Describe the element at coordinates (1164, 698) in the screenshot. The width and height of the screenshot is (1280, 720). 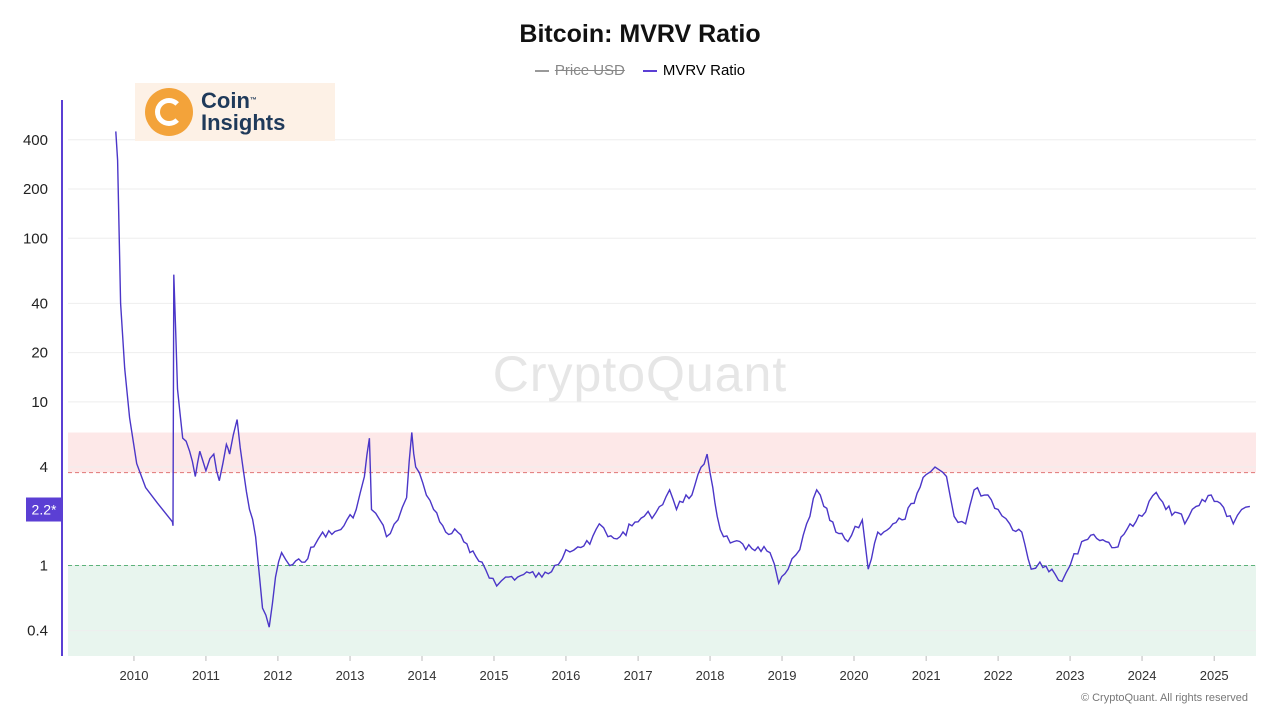
I see `copyright-footer: © CryptoQuant. All rights reserved` at that location.